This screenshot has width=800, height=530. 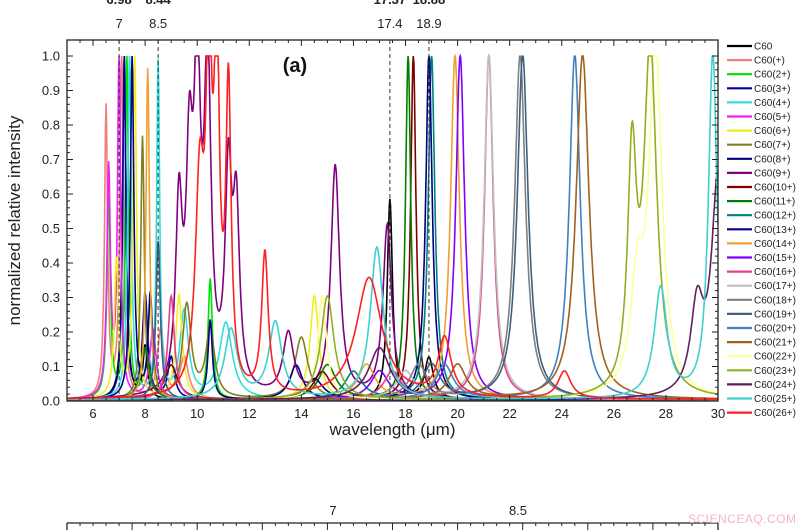 I want to click on legend-label: C60(6+), so click(x=772, y=131).